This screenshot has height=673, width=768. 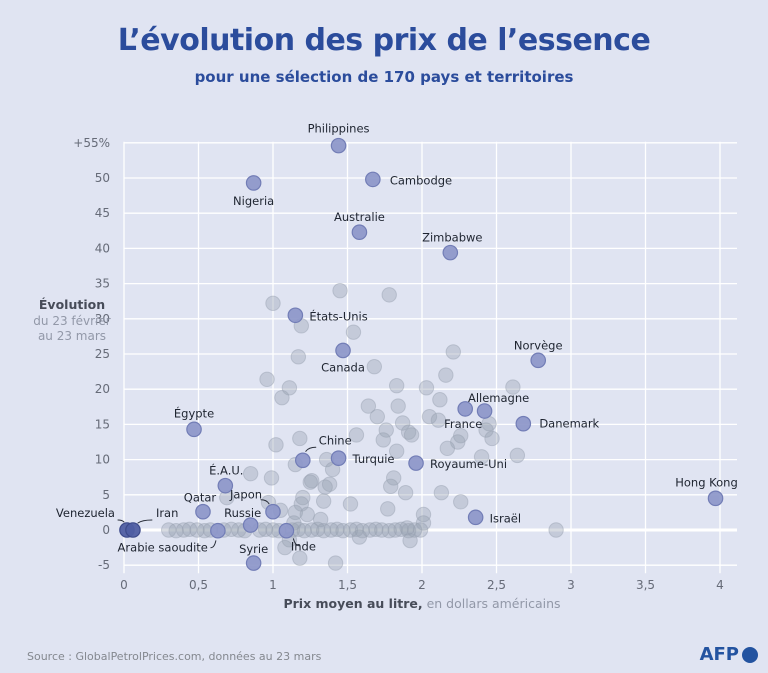 What do you see at coordinates (295, 315) in the screenshot?
I see `point-etats-unis` at bounding box center [295, 315].